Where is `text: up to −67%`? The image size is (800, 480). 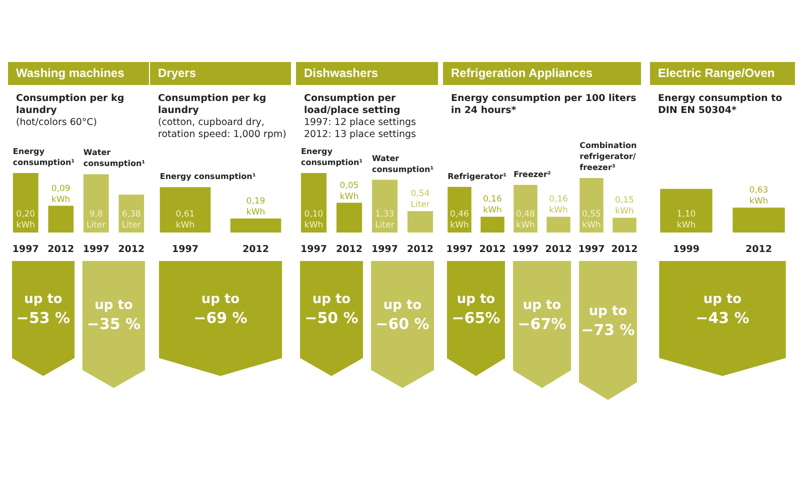
text: up to −67% is located at coordinates (542, 314).